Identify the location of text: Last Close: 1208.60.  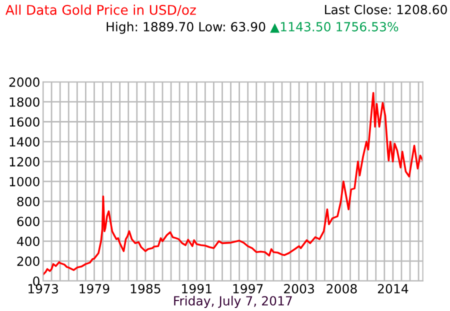
(386, 9).